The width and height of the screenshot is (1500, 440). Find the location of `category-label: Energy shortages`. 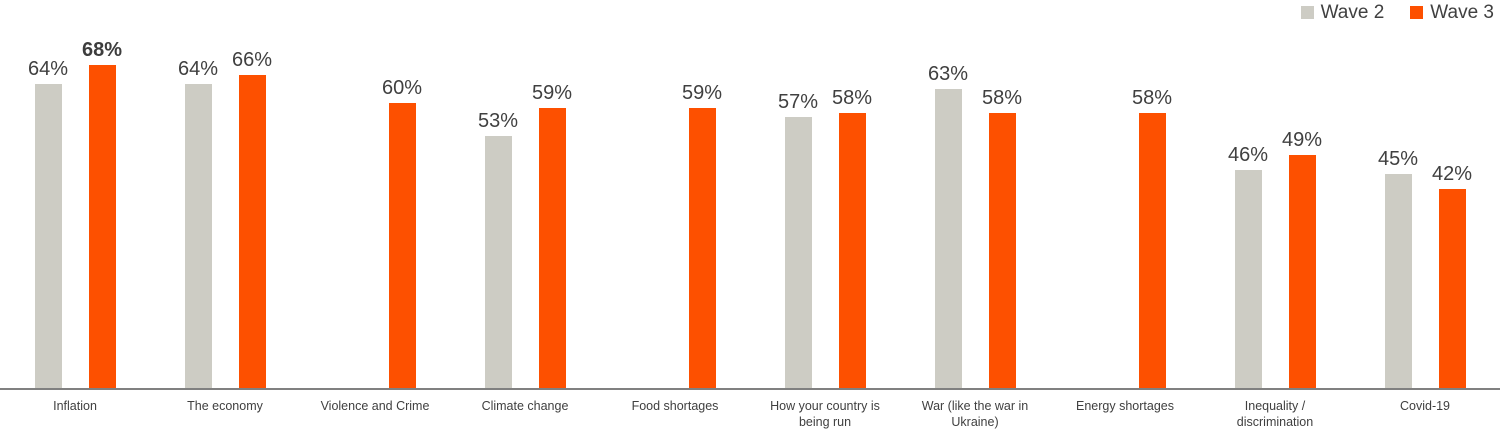

category-label: Energy shortages is located at coordinates (1125, 406).